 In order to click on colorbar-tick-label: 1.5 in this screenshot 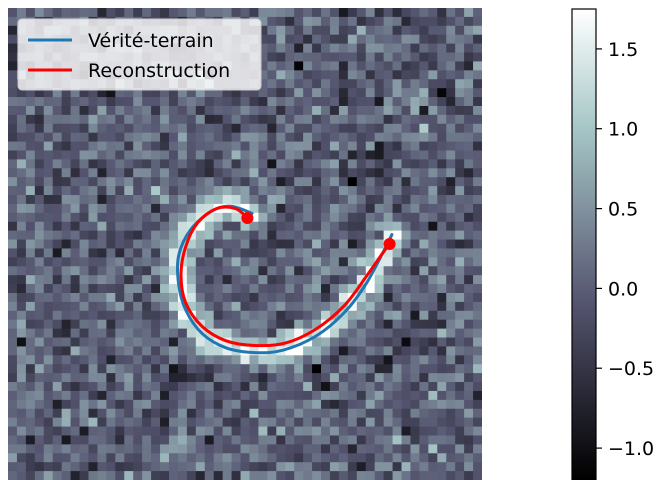, I will do `click(623, 50)`.